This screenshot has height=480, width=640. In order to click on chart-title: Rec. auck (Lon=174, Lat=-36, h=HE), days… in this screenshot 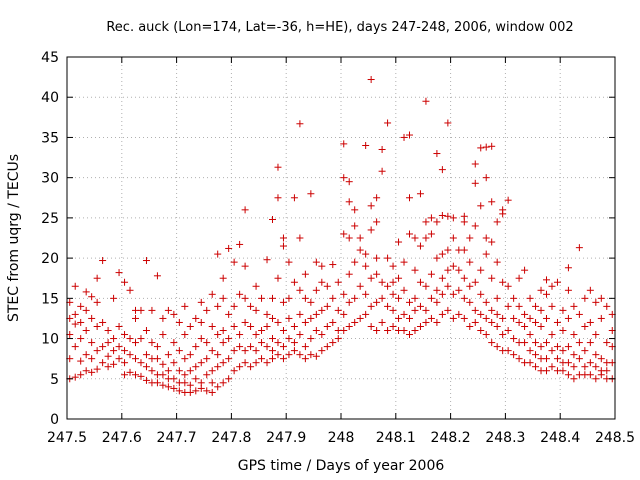, I will do `click(339, 27)`.